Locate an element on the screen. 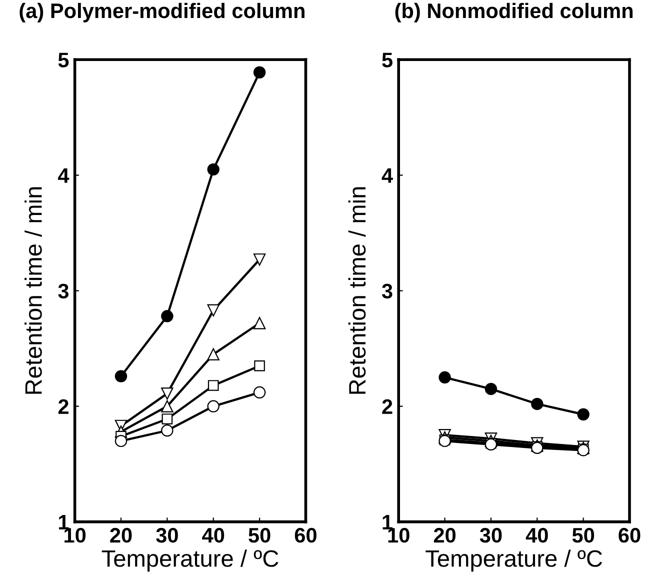 Image resolution: width=645 pixels, height=585 pixels. chart-title: (b) Nonmodified column is located at coordinates (514, 12).